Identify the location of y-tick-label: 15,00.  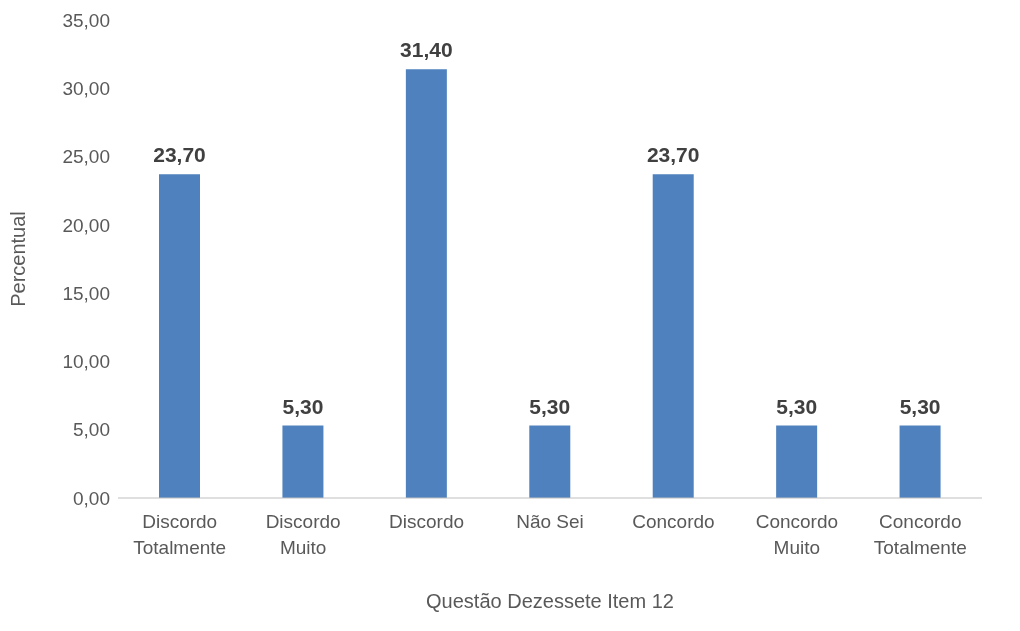
(86, 293).